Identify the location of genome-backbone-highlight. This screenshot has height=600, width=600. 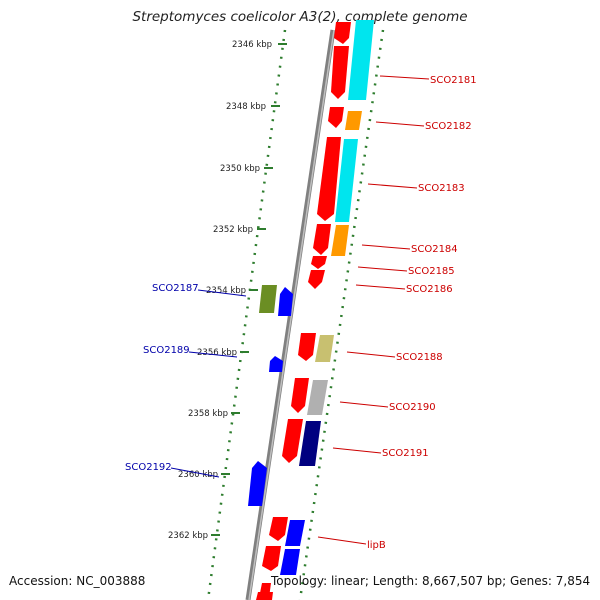
(291, 314).